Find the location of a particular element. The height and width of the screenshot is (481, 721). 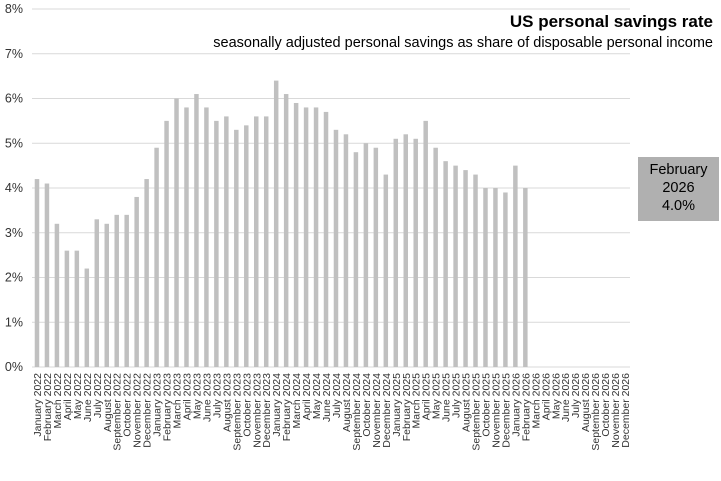

x-tick-label: November 2026 is located at coordinates (616, 410).